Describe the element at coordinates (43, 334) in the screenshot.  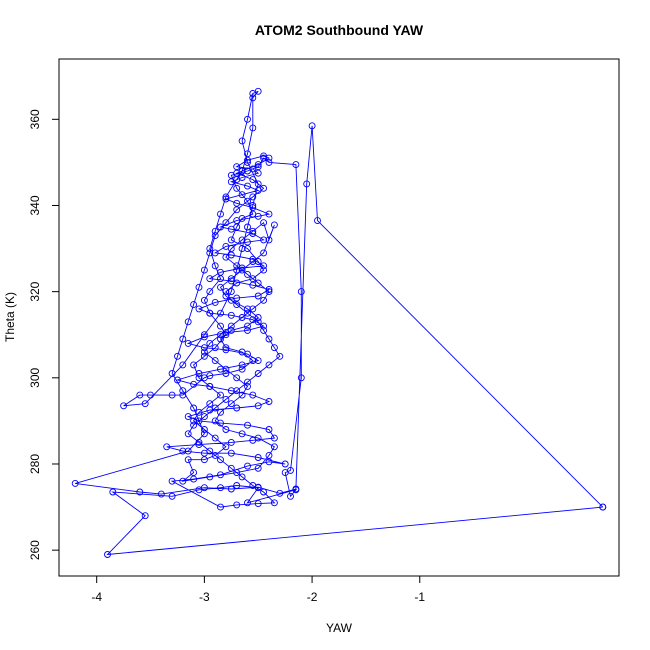
I see `y-axis: 260 280 300 320 340 360` at that location.